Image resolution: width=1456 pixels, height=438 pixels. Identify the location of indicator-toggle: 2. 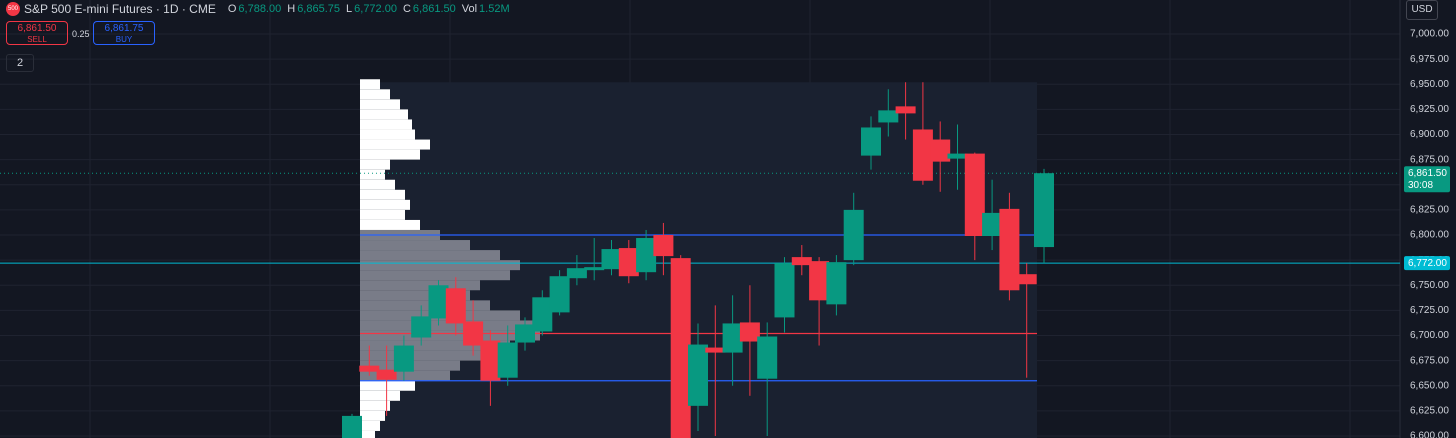
(20, 63).